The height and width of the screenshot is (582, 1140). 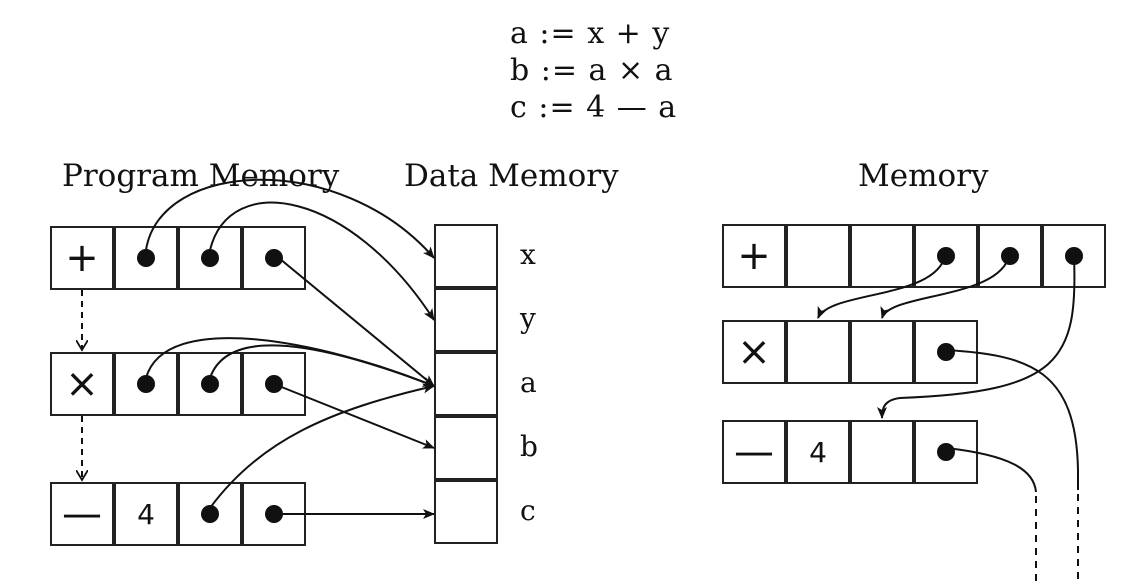 I want to click on code-line-3: c := 4 — a, so click(x=594, y=107).